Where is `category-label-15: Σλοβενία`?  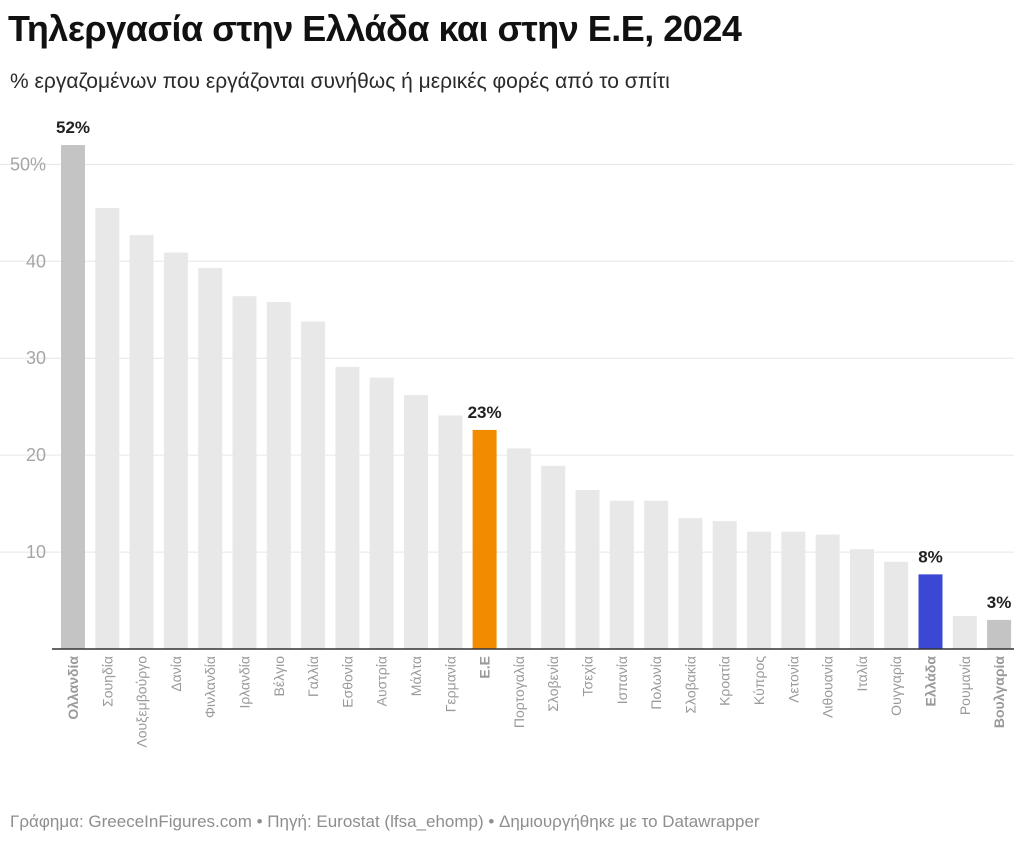 category-label-15: Σλοβενία is located at coordinates (553, 684).